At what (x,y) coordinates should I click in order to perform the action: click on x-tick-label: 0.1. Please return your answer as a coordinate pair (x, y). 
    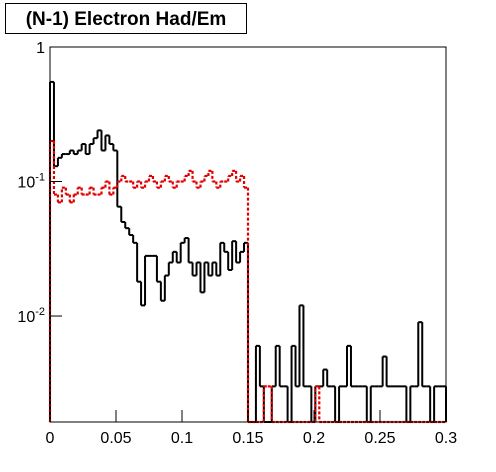
    Looking at the image, I should click on (182, 438).